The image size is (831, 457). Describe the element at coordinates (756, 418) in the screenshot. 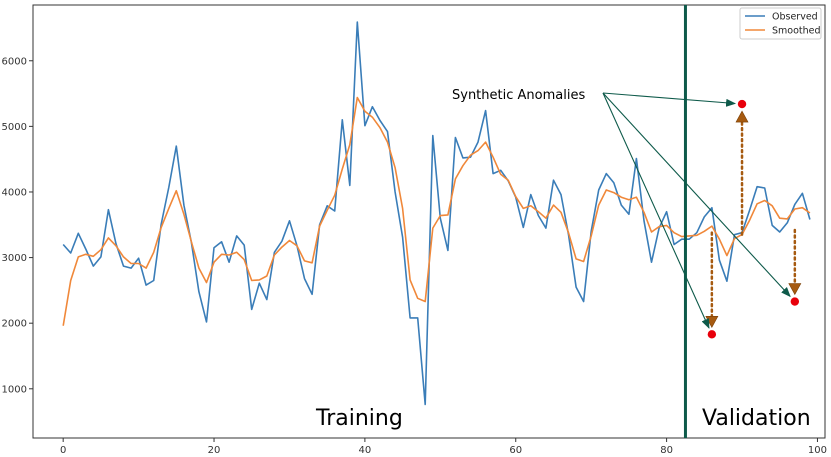

I see `validation-label: Validation` at that location.